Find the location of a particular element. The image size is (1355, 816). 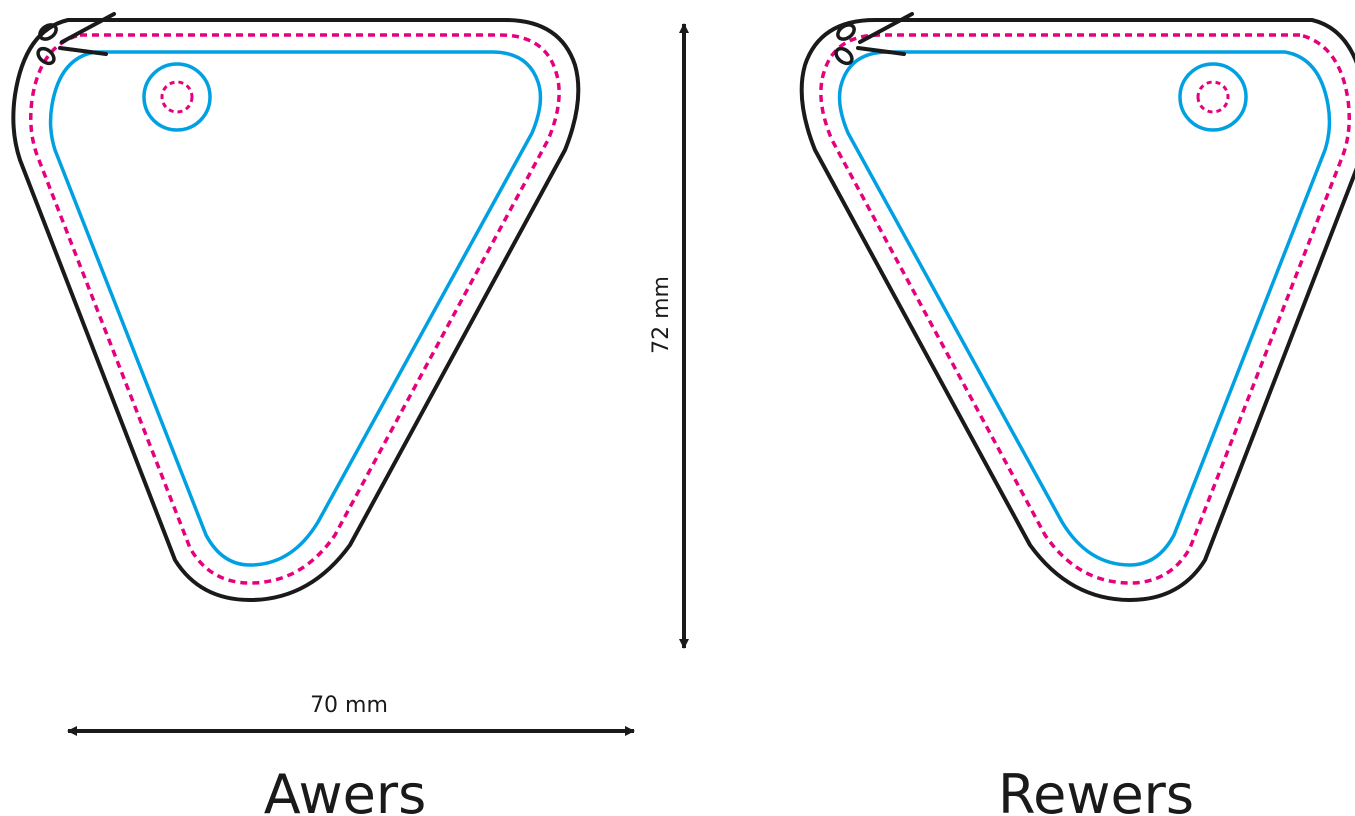

front-hole-inner is located at coordinates (177, 97).